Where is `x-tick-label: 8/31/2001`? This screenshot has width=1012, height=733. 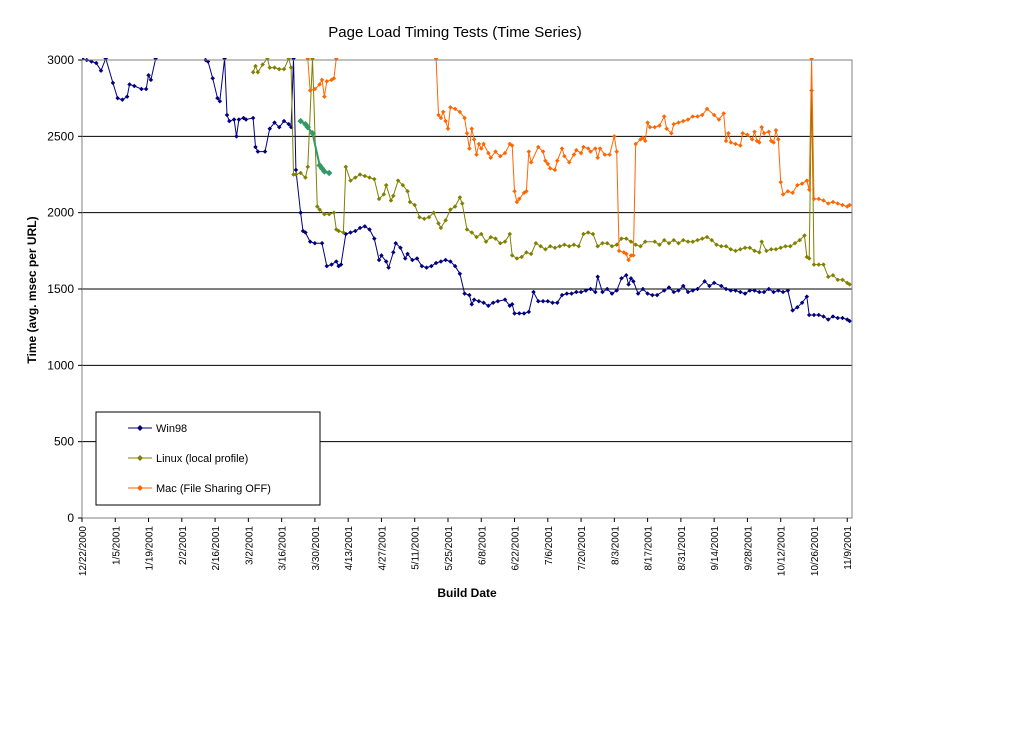 x-tick-label: 8/31/2001 is located at coordinates (682, 548).